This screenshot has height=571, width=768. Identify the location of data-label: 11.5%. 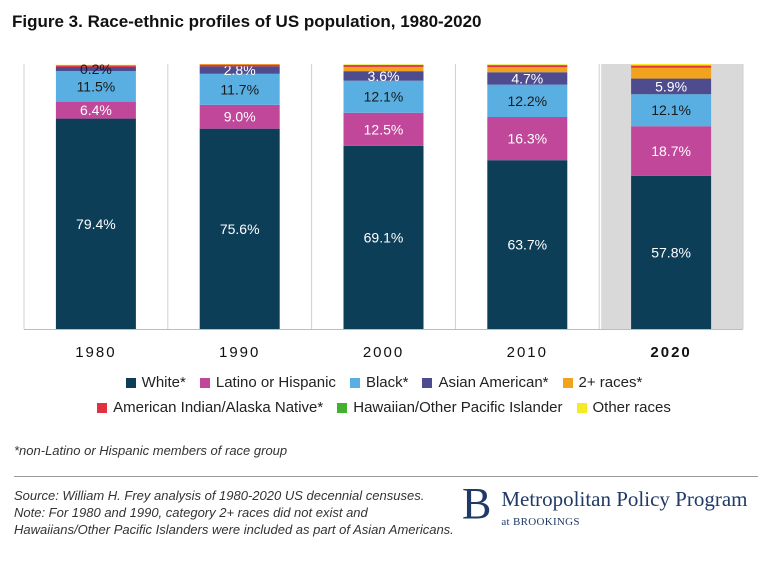
(96, 86).